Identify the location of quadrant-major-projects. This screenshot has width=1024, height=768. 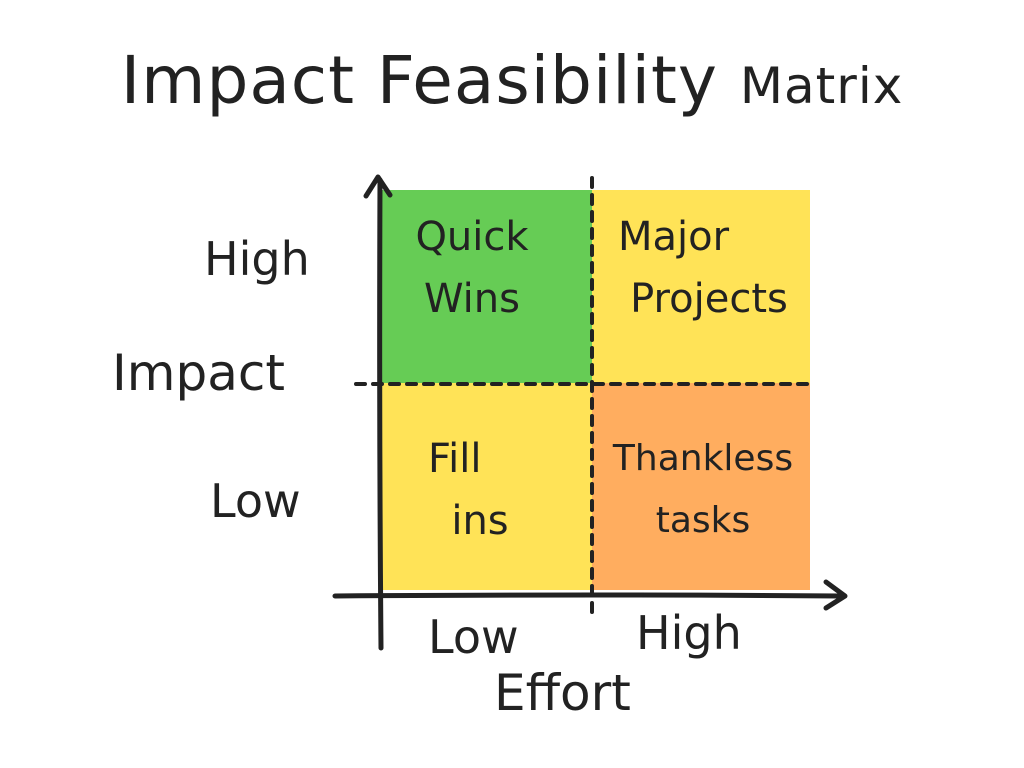
(701, 286).